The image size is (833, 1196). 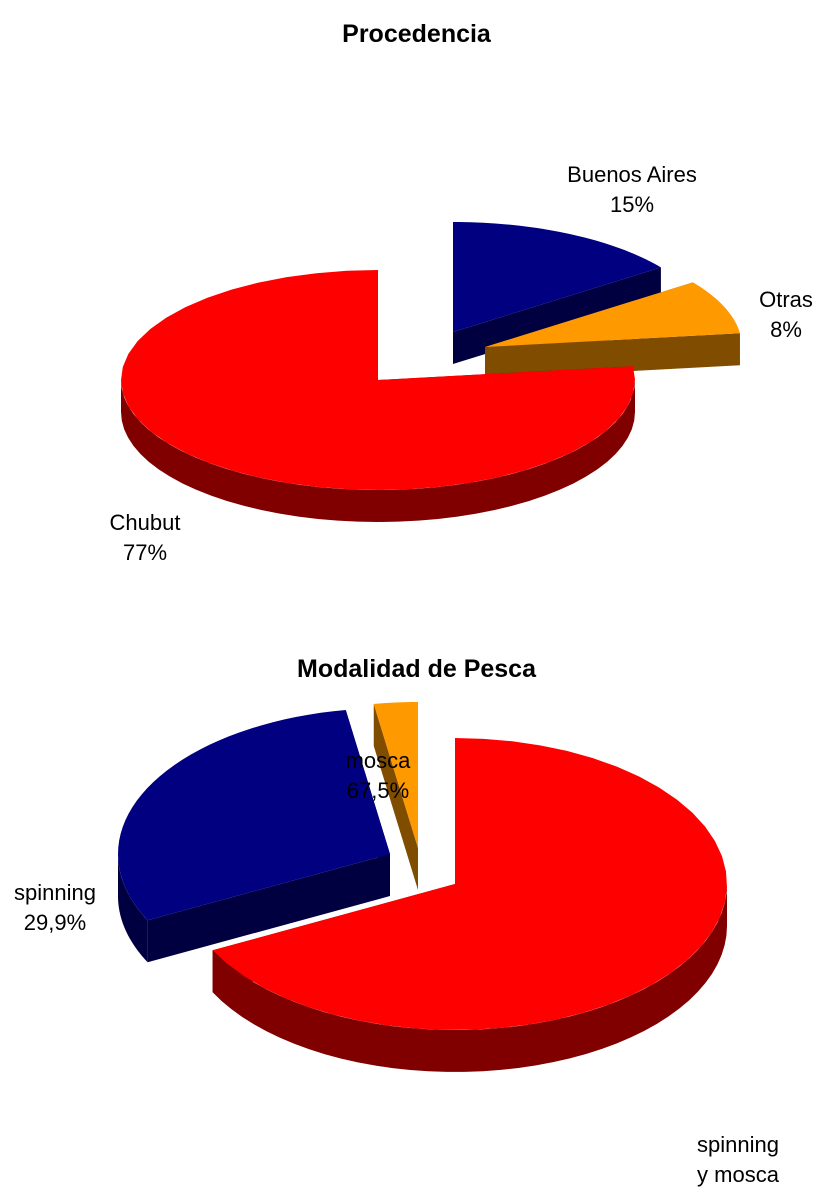 I want to click on slice-label: spinning y mosca 2,6%, so click(x=738, y=1163).